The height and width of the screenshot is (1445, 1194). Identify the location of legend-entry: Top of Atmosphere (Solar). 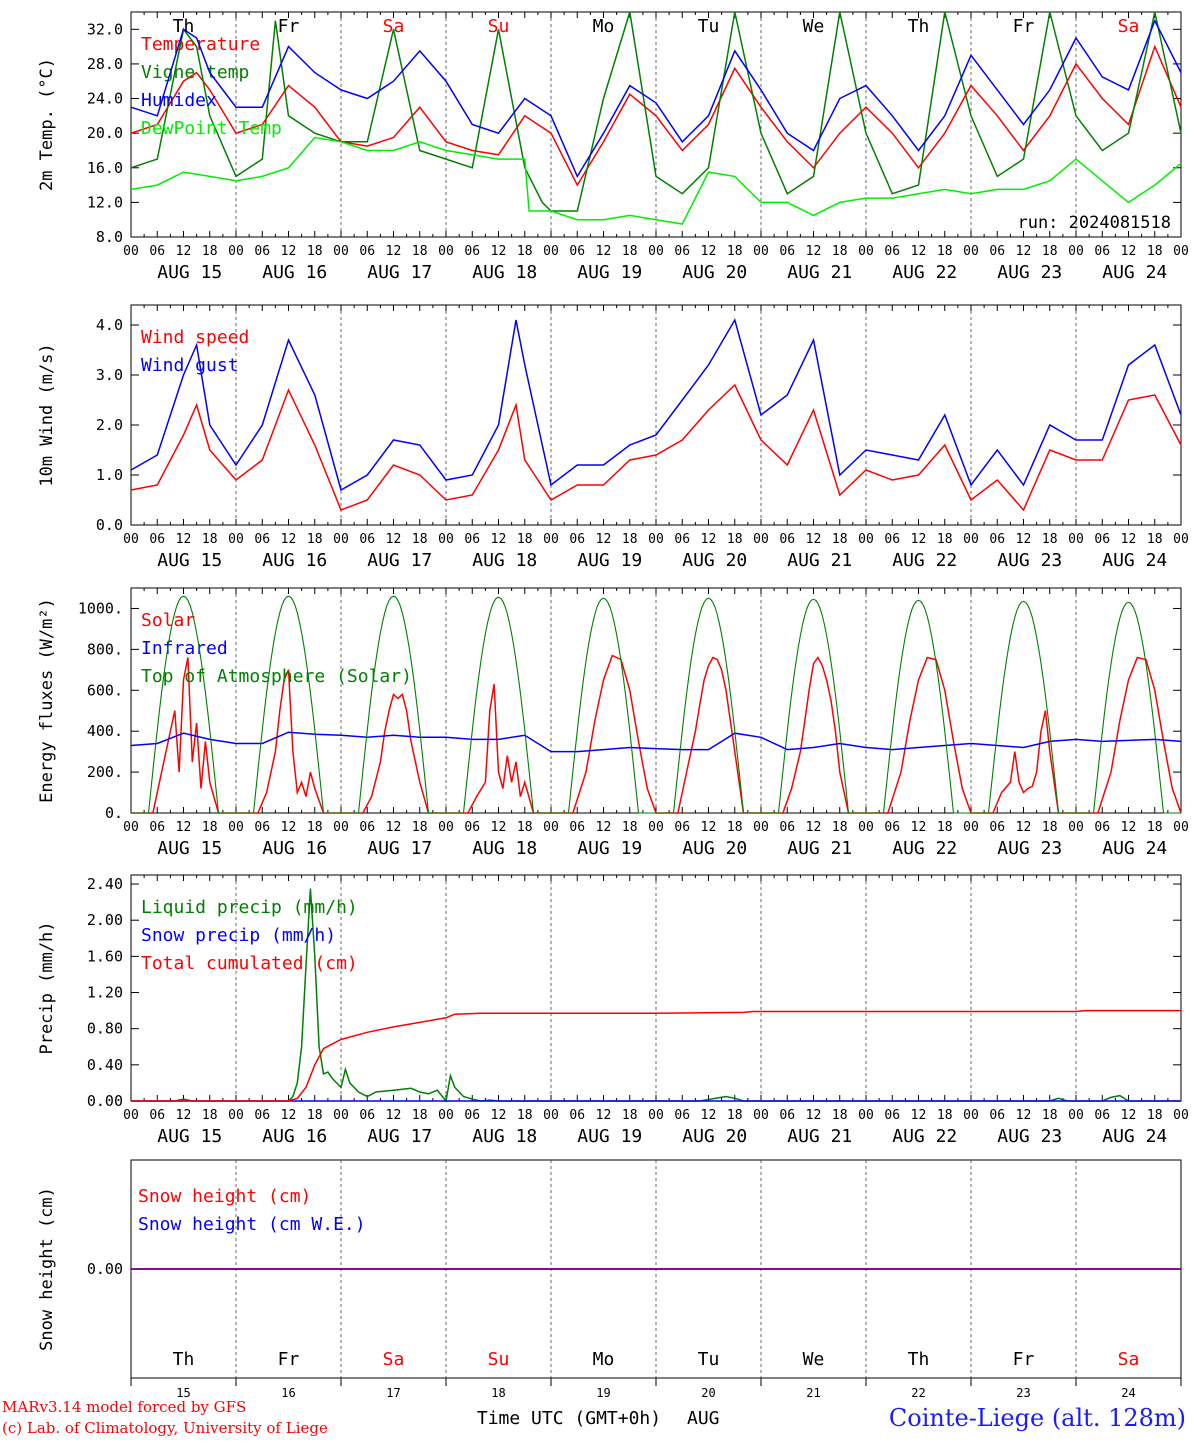
(276, 676).